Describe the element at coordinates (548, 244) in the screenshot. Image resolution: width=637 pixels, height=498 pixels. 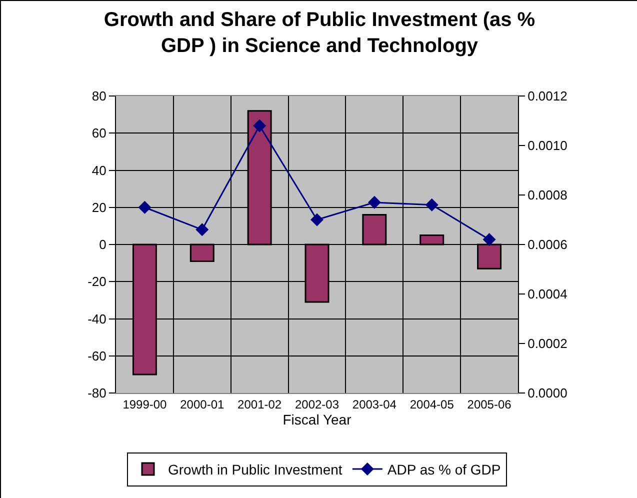
I see `y2-tick-label: 0.0006` at that location.